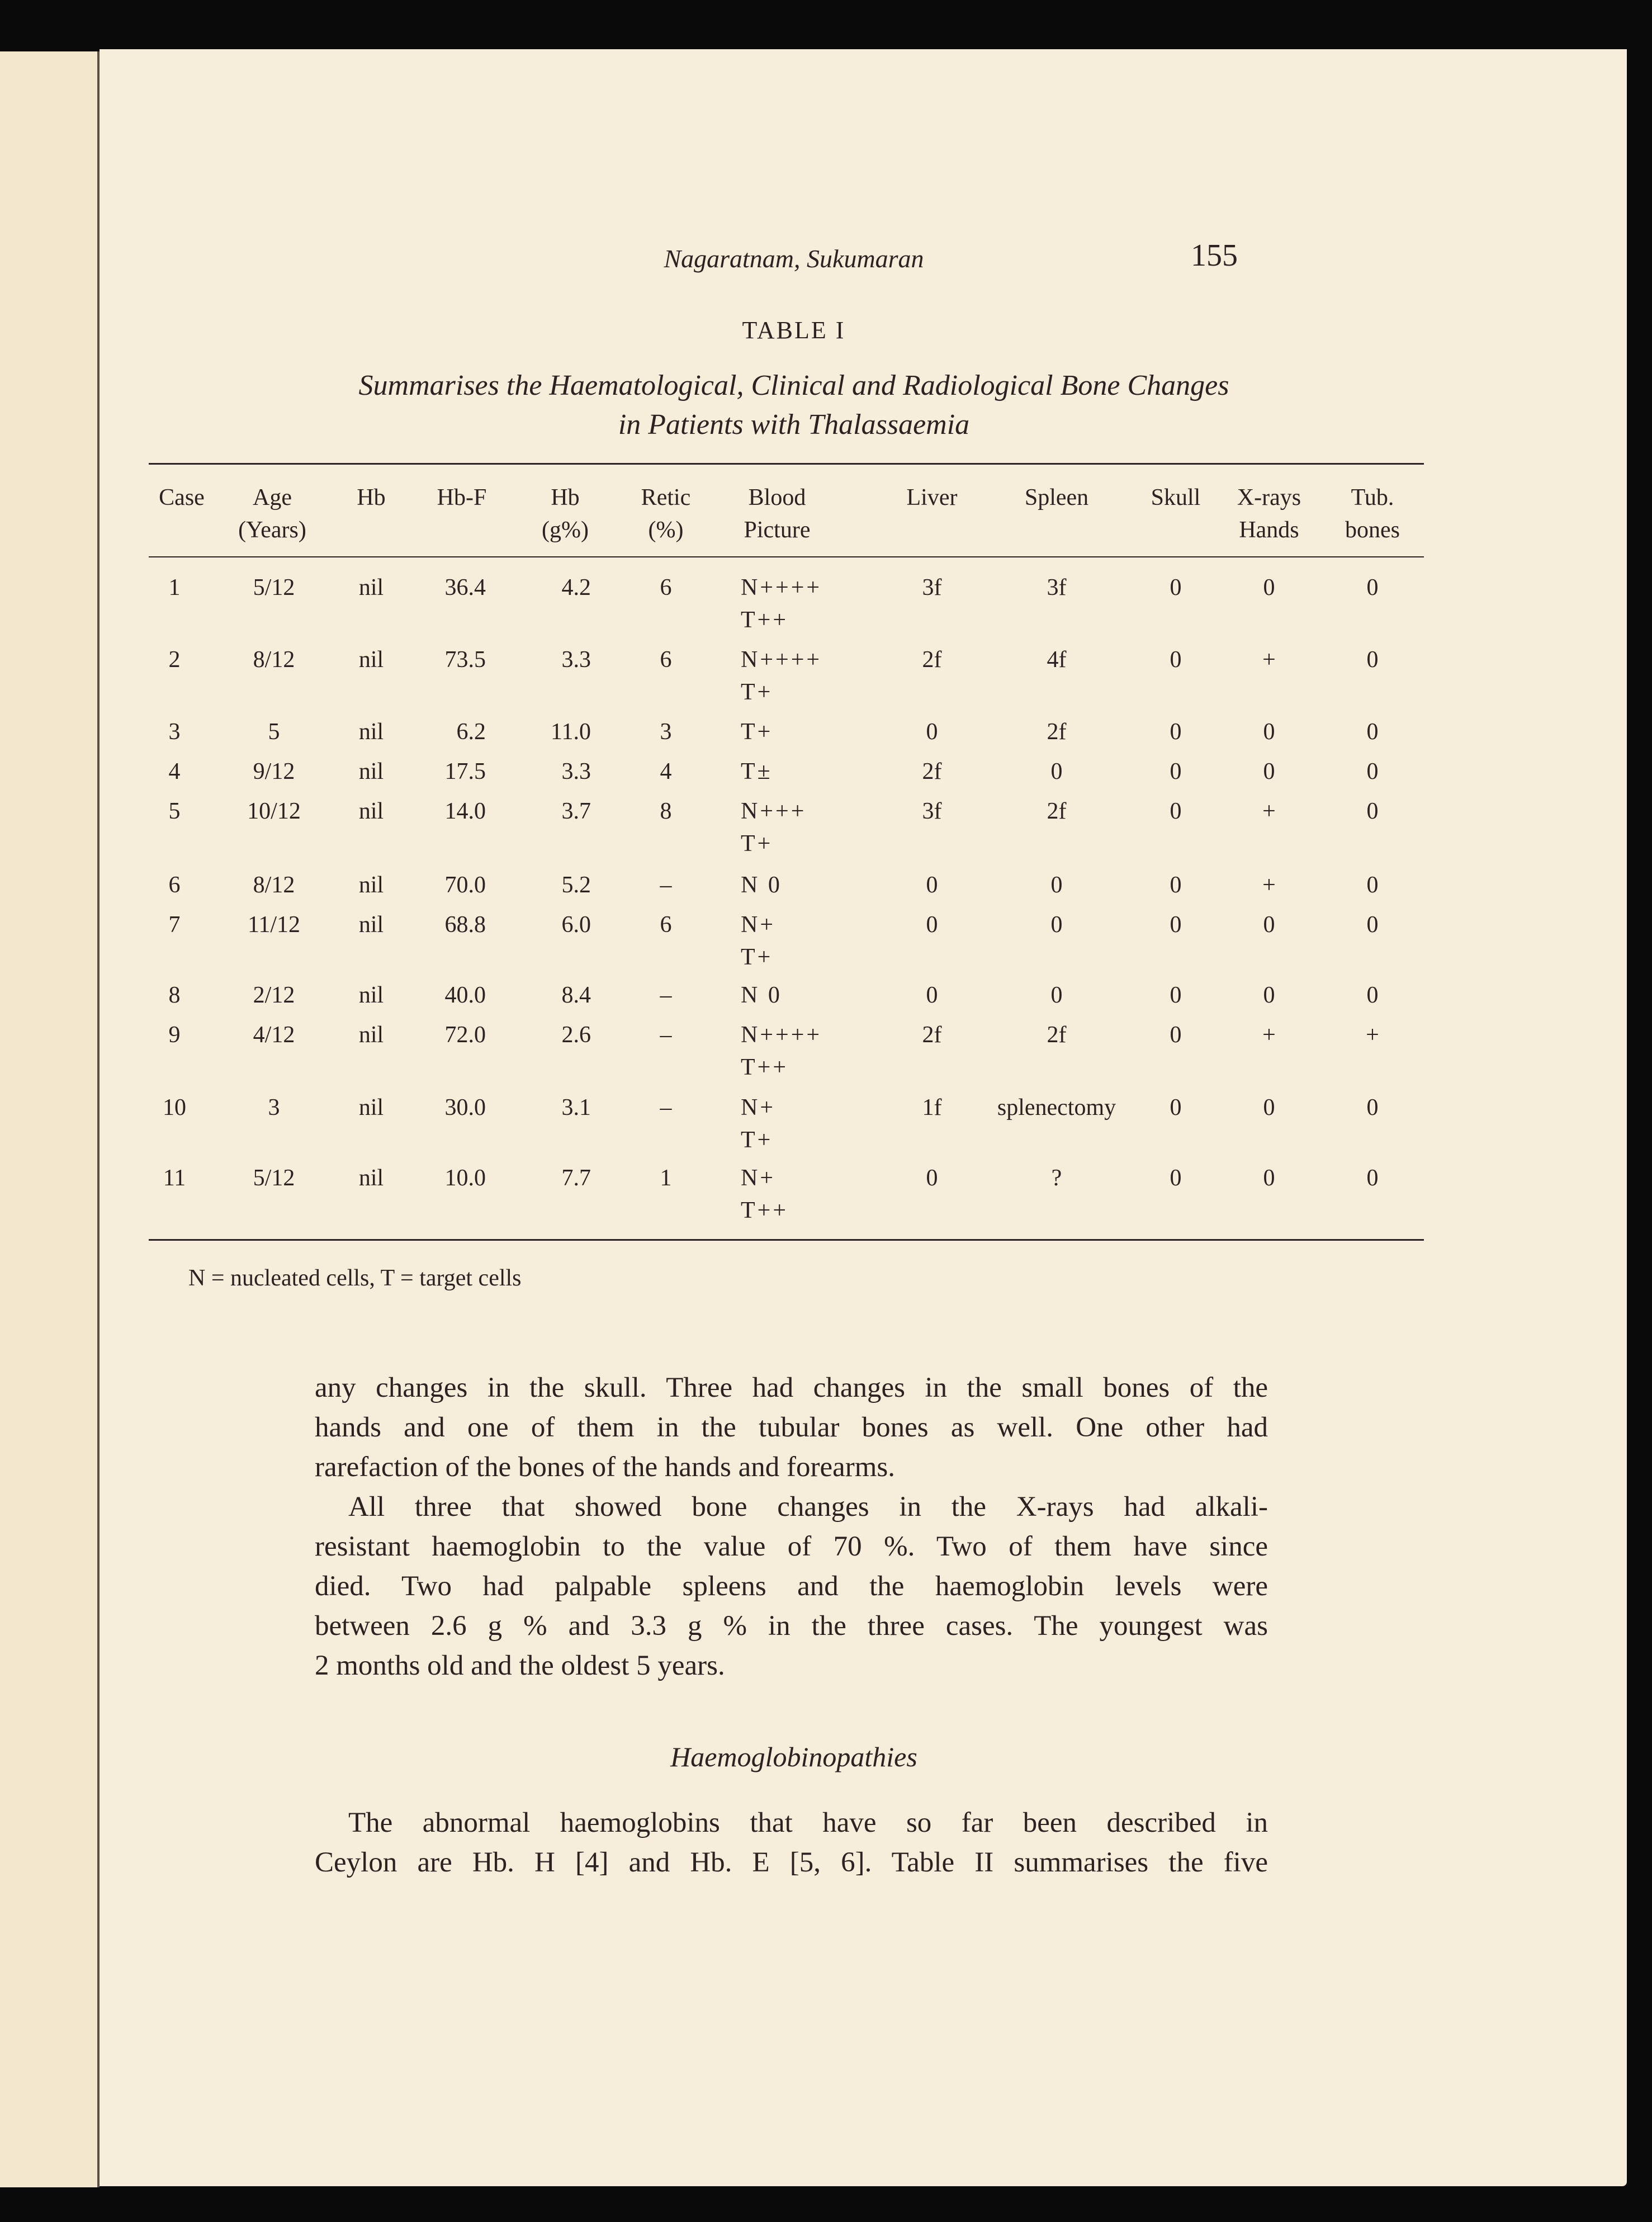 The height and width of the screenshot is (2222, 1652). What do you see at coordinates (576, 1108) in the screenshot?
I see `table-cell-hbg: 3.1` at bounding box center [576, 1108].